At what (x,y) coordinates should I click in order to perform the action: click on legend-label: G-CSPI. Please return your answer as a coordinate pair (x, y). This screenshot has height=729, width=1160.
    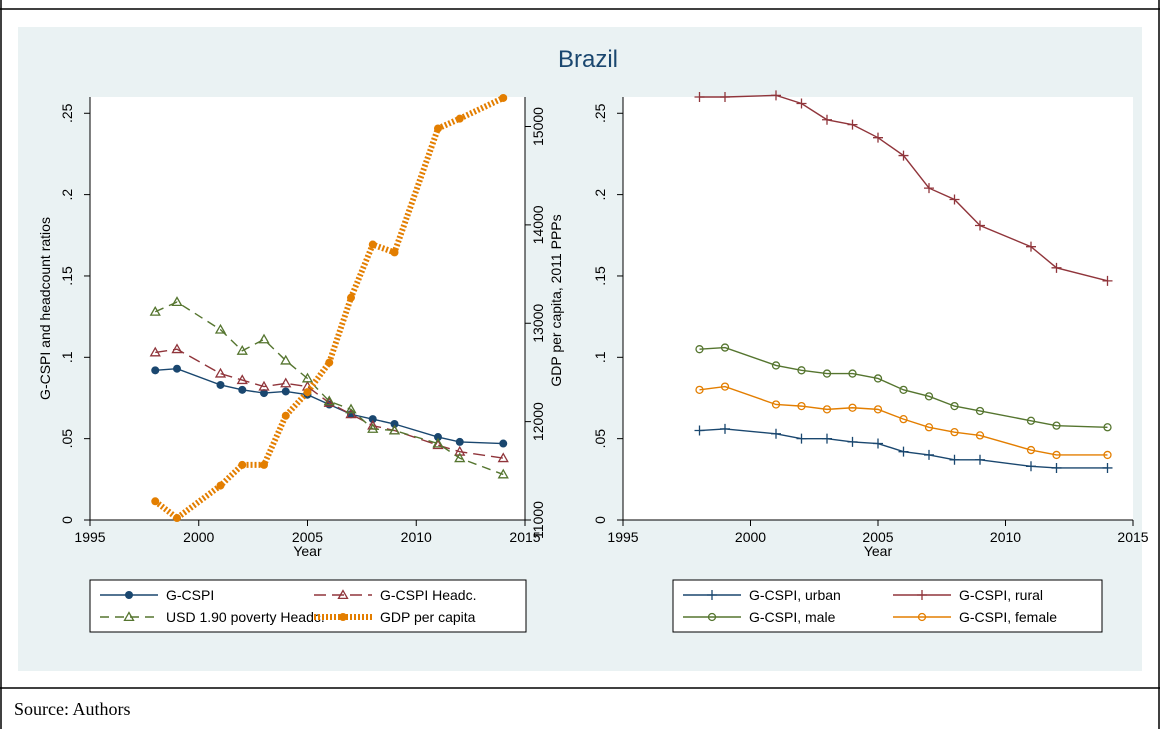
    Looking at the image, I should click on (190, 595).